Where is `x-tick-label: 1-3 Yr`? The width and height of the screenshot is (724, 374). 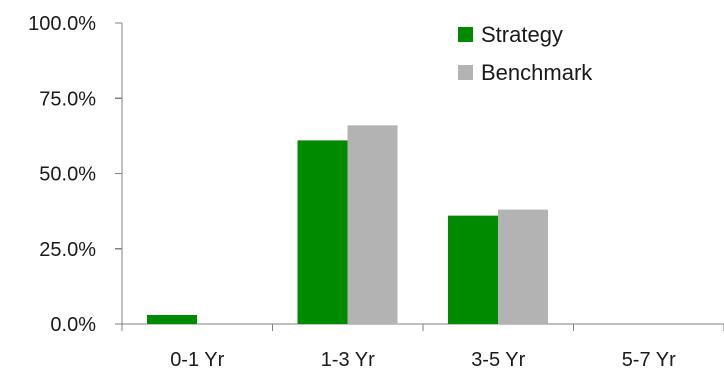
x-tick-label: 1-3 Yr is located at coordinates (348, 360).